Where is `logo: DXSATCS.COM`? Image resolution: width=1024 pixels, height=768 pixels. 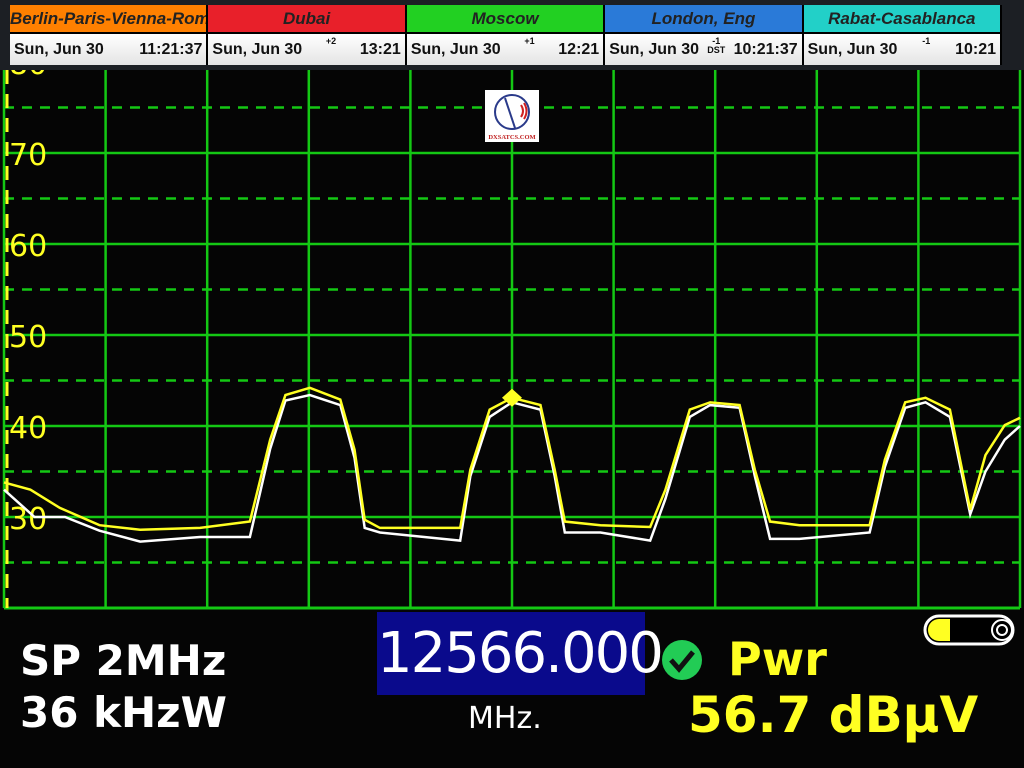 logo: DXSATCS.COM is located at coordinates (512, 116).